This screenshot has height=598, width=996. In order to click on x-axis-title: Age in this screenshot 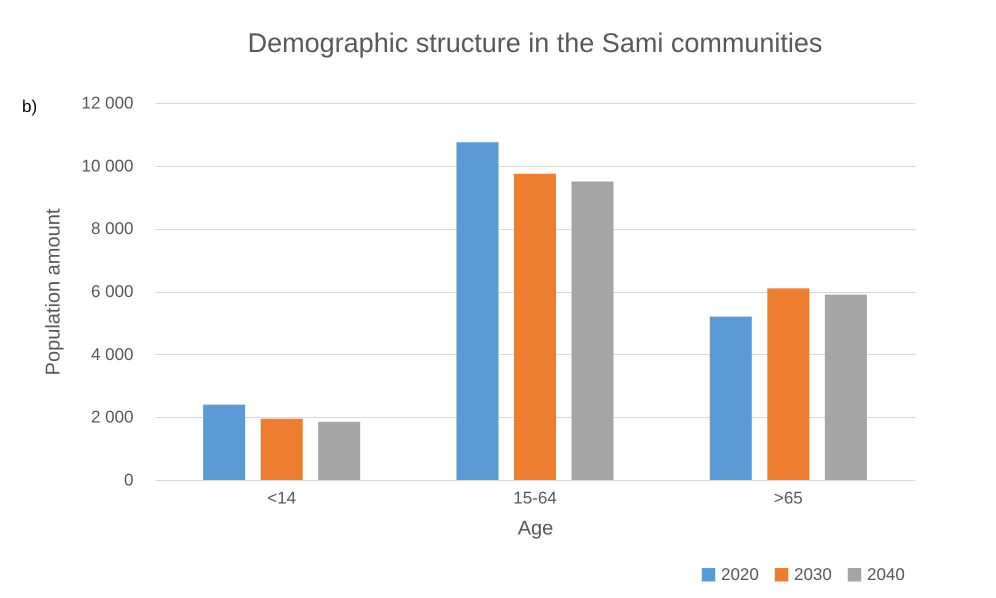, I will do `click(536, 529)`.